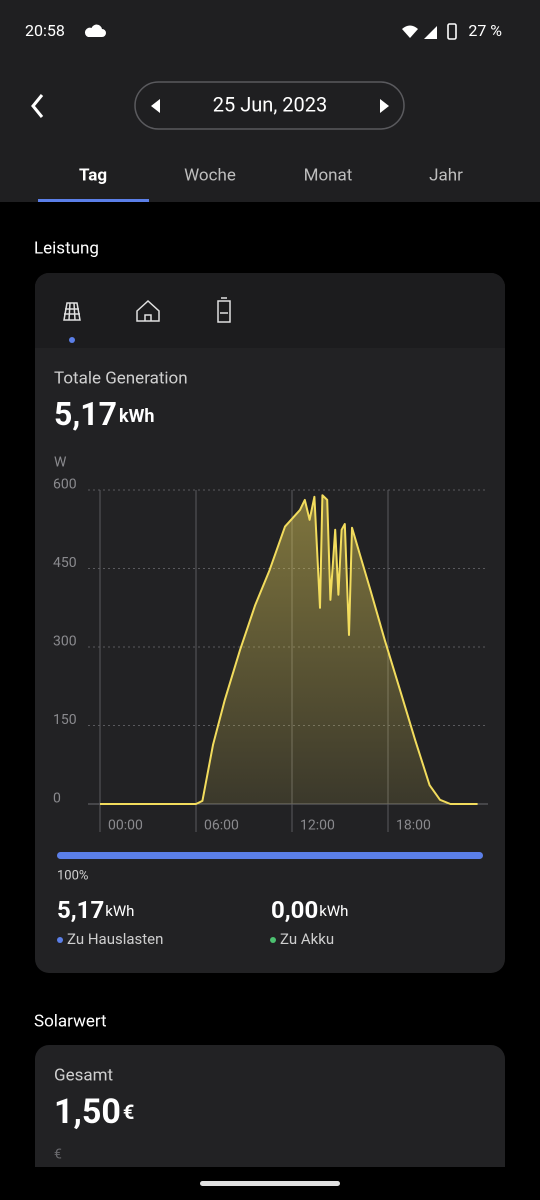 This screenshot has height=1200, width=540. Describe the element at coordinates (485, 30) in the screenshot. I see `status-battery: 27 %` at that location.